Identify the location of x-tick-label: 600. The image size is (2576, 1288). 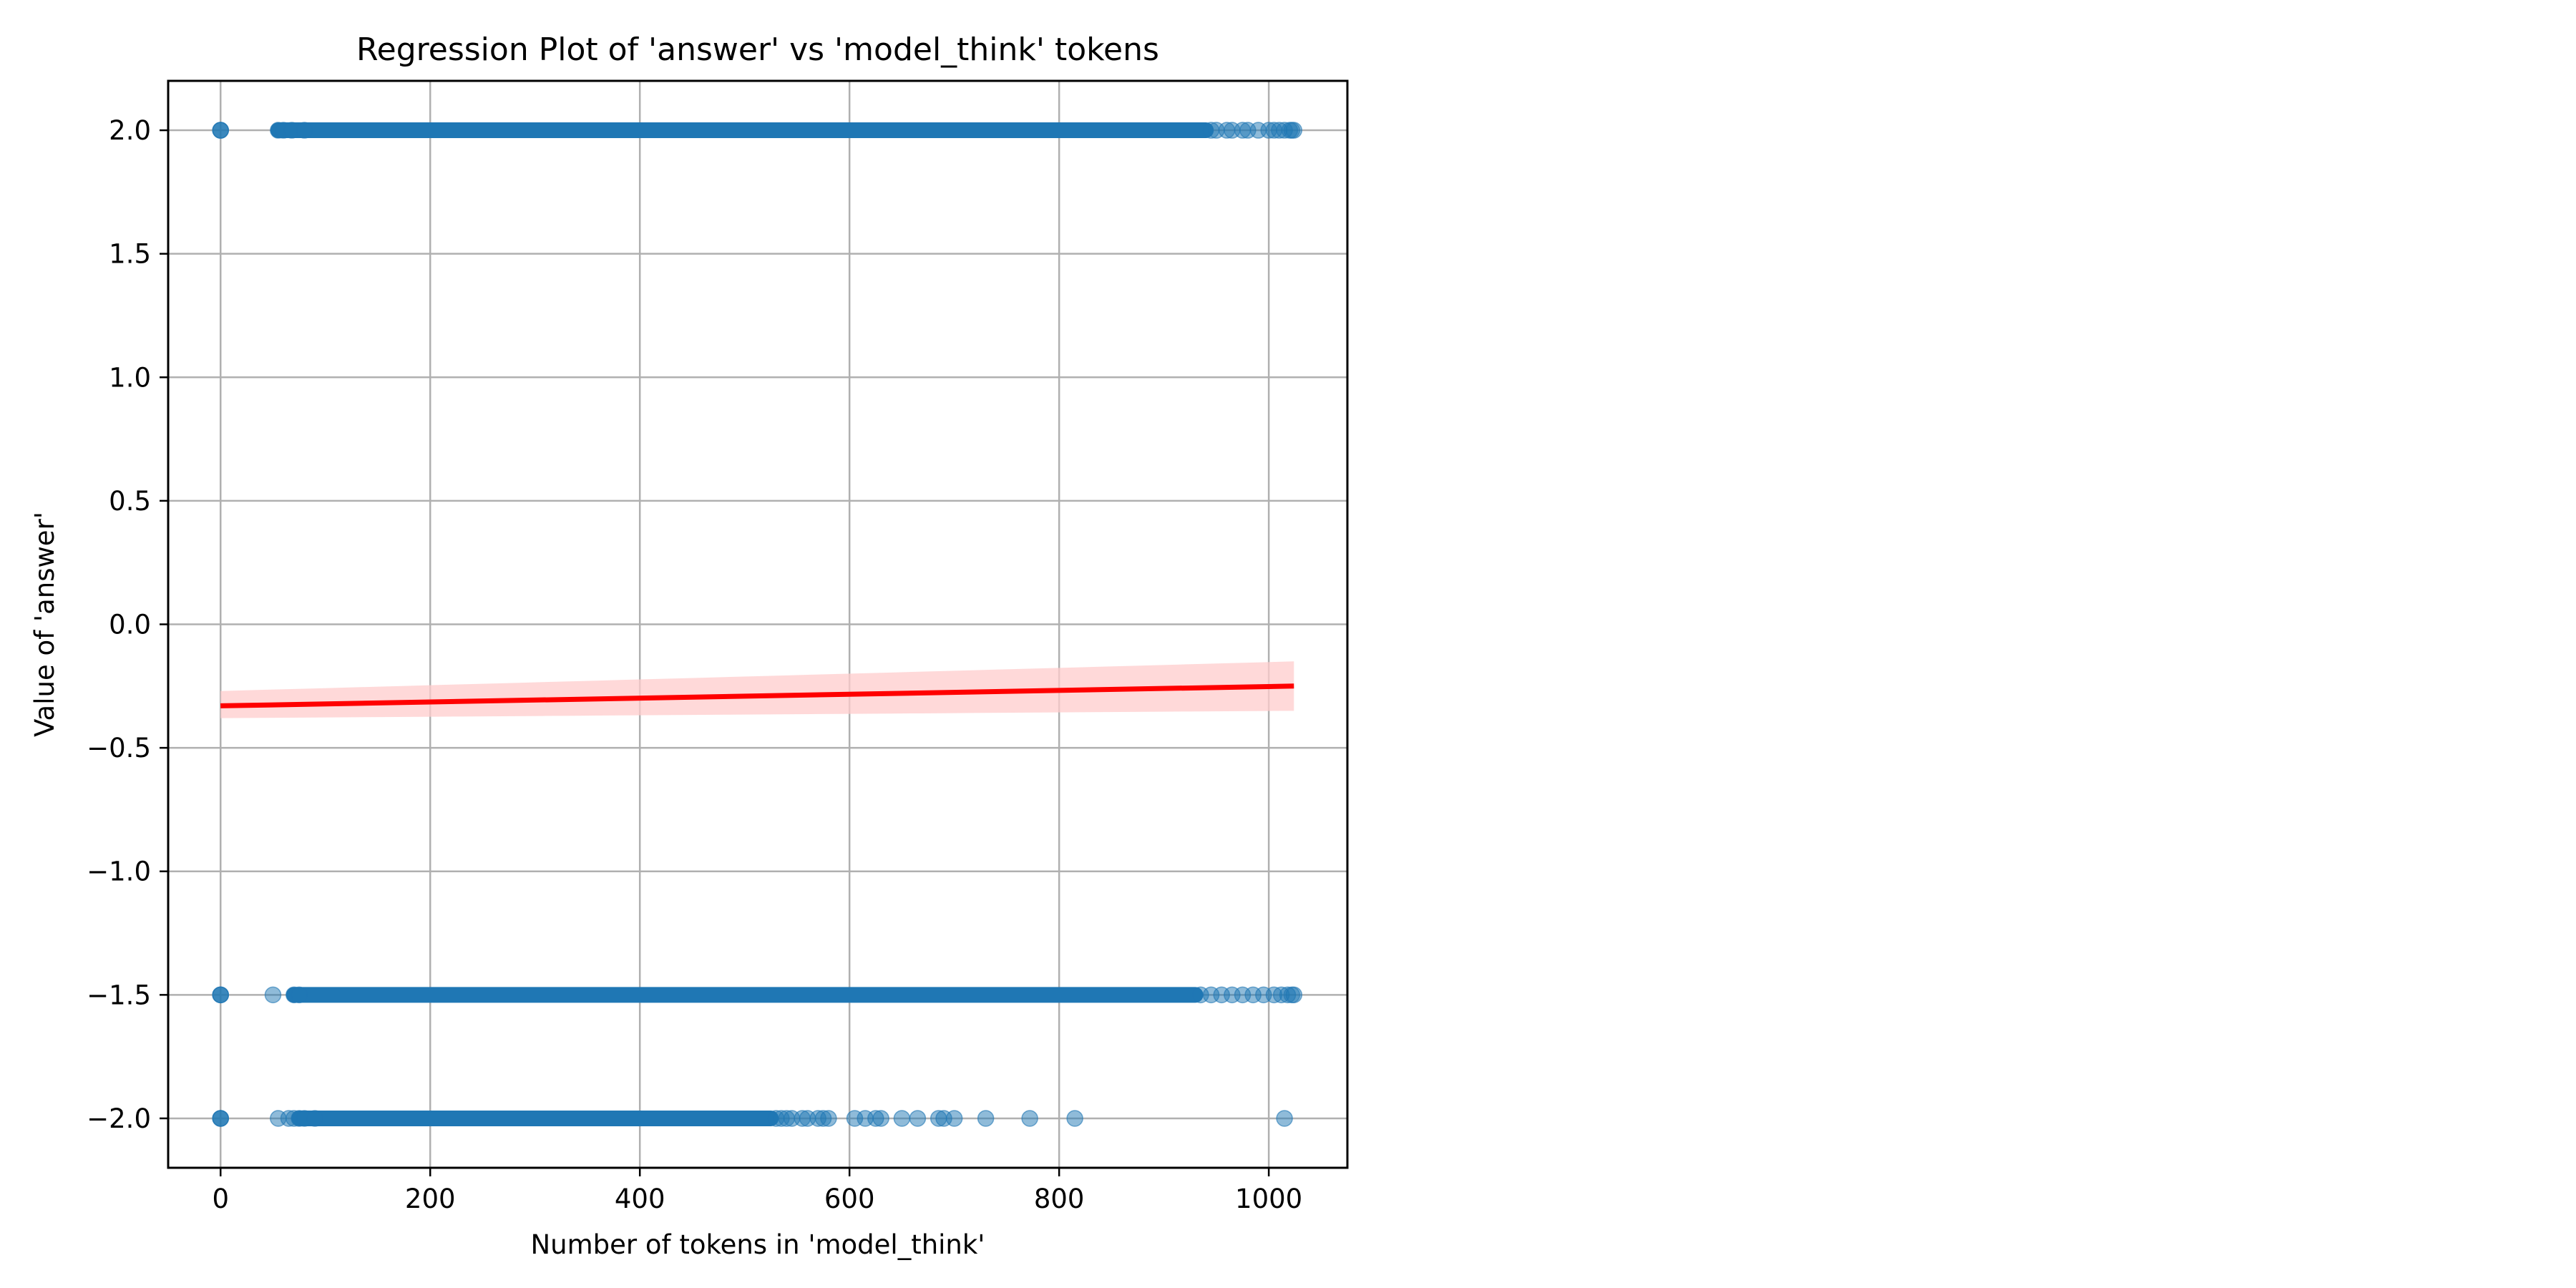
(849, 1199).